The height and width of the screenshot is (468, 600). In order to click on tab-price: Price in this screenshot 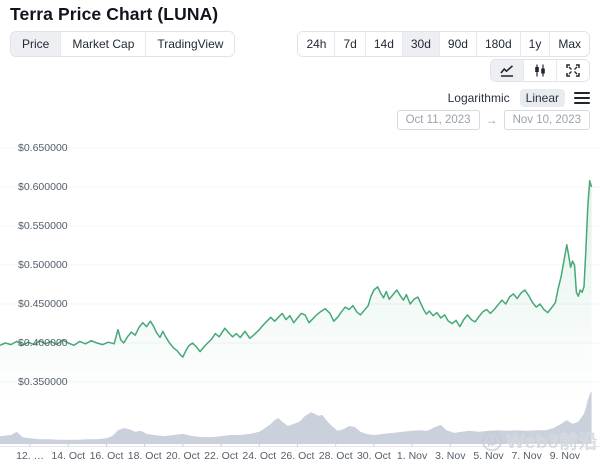, I will do `click(36, 44)`.